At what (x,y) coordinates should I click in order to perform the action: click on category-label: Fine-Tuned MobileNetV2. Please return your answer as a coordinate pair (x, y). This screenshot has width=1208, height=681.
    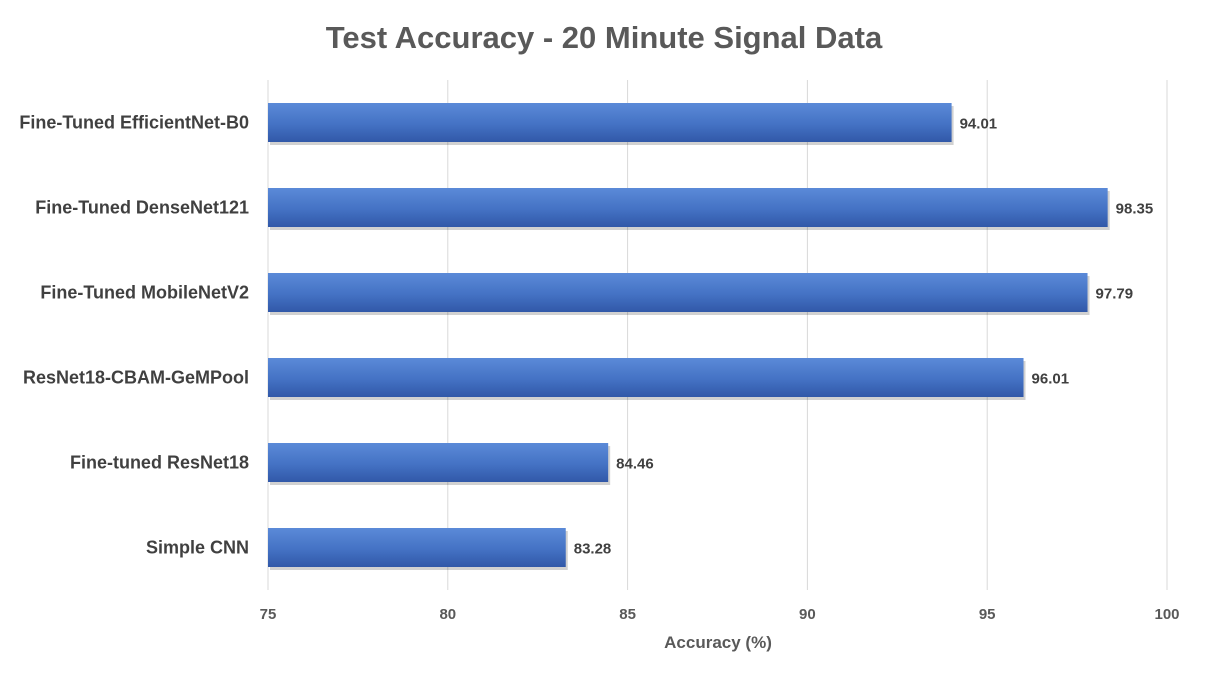
    Looking at the image, I should click on (144, 293).